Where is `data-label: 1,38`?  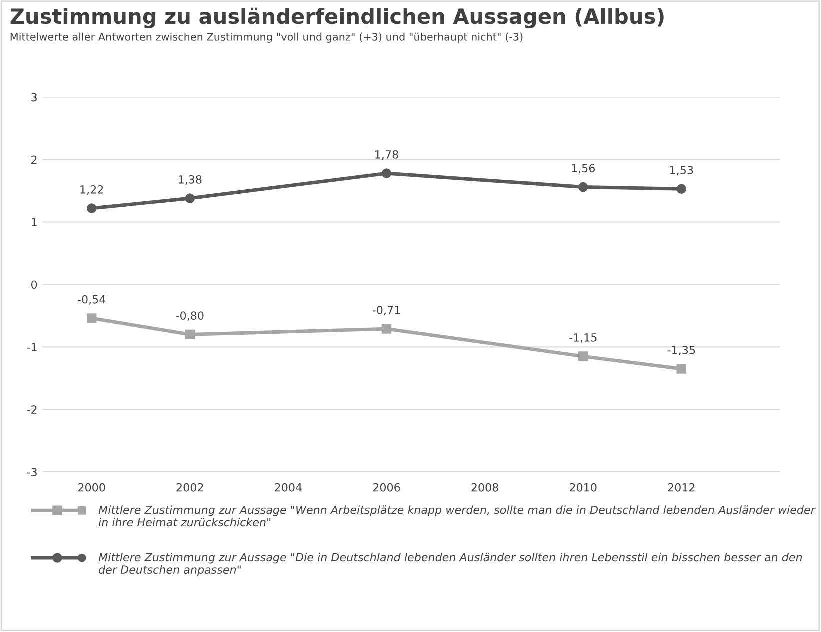
data-label: 1,38 is located at coordinates (190, 180).